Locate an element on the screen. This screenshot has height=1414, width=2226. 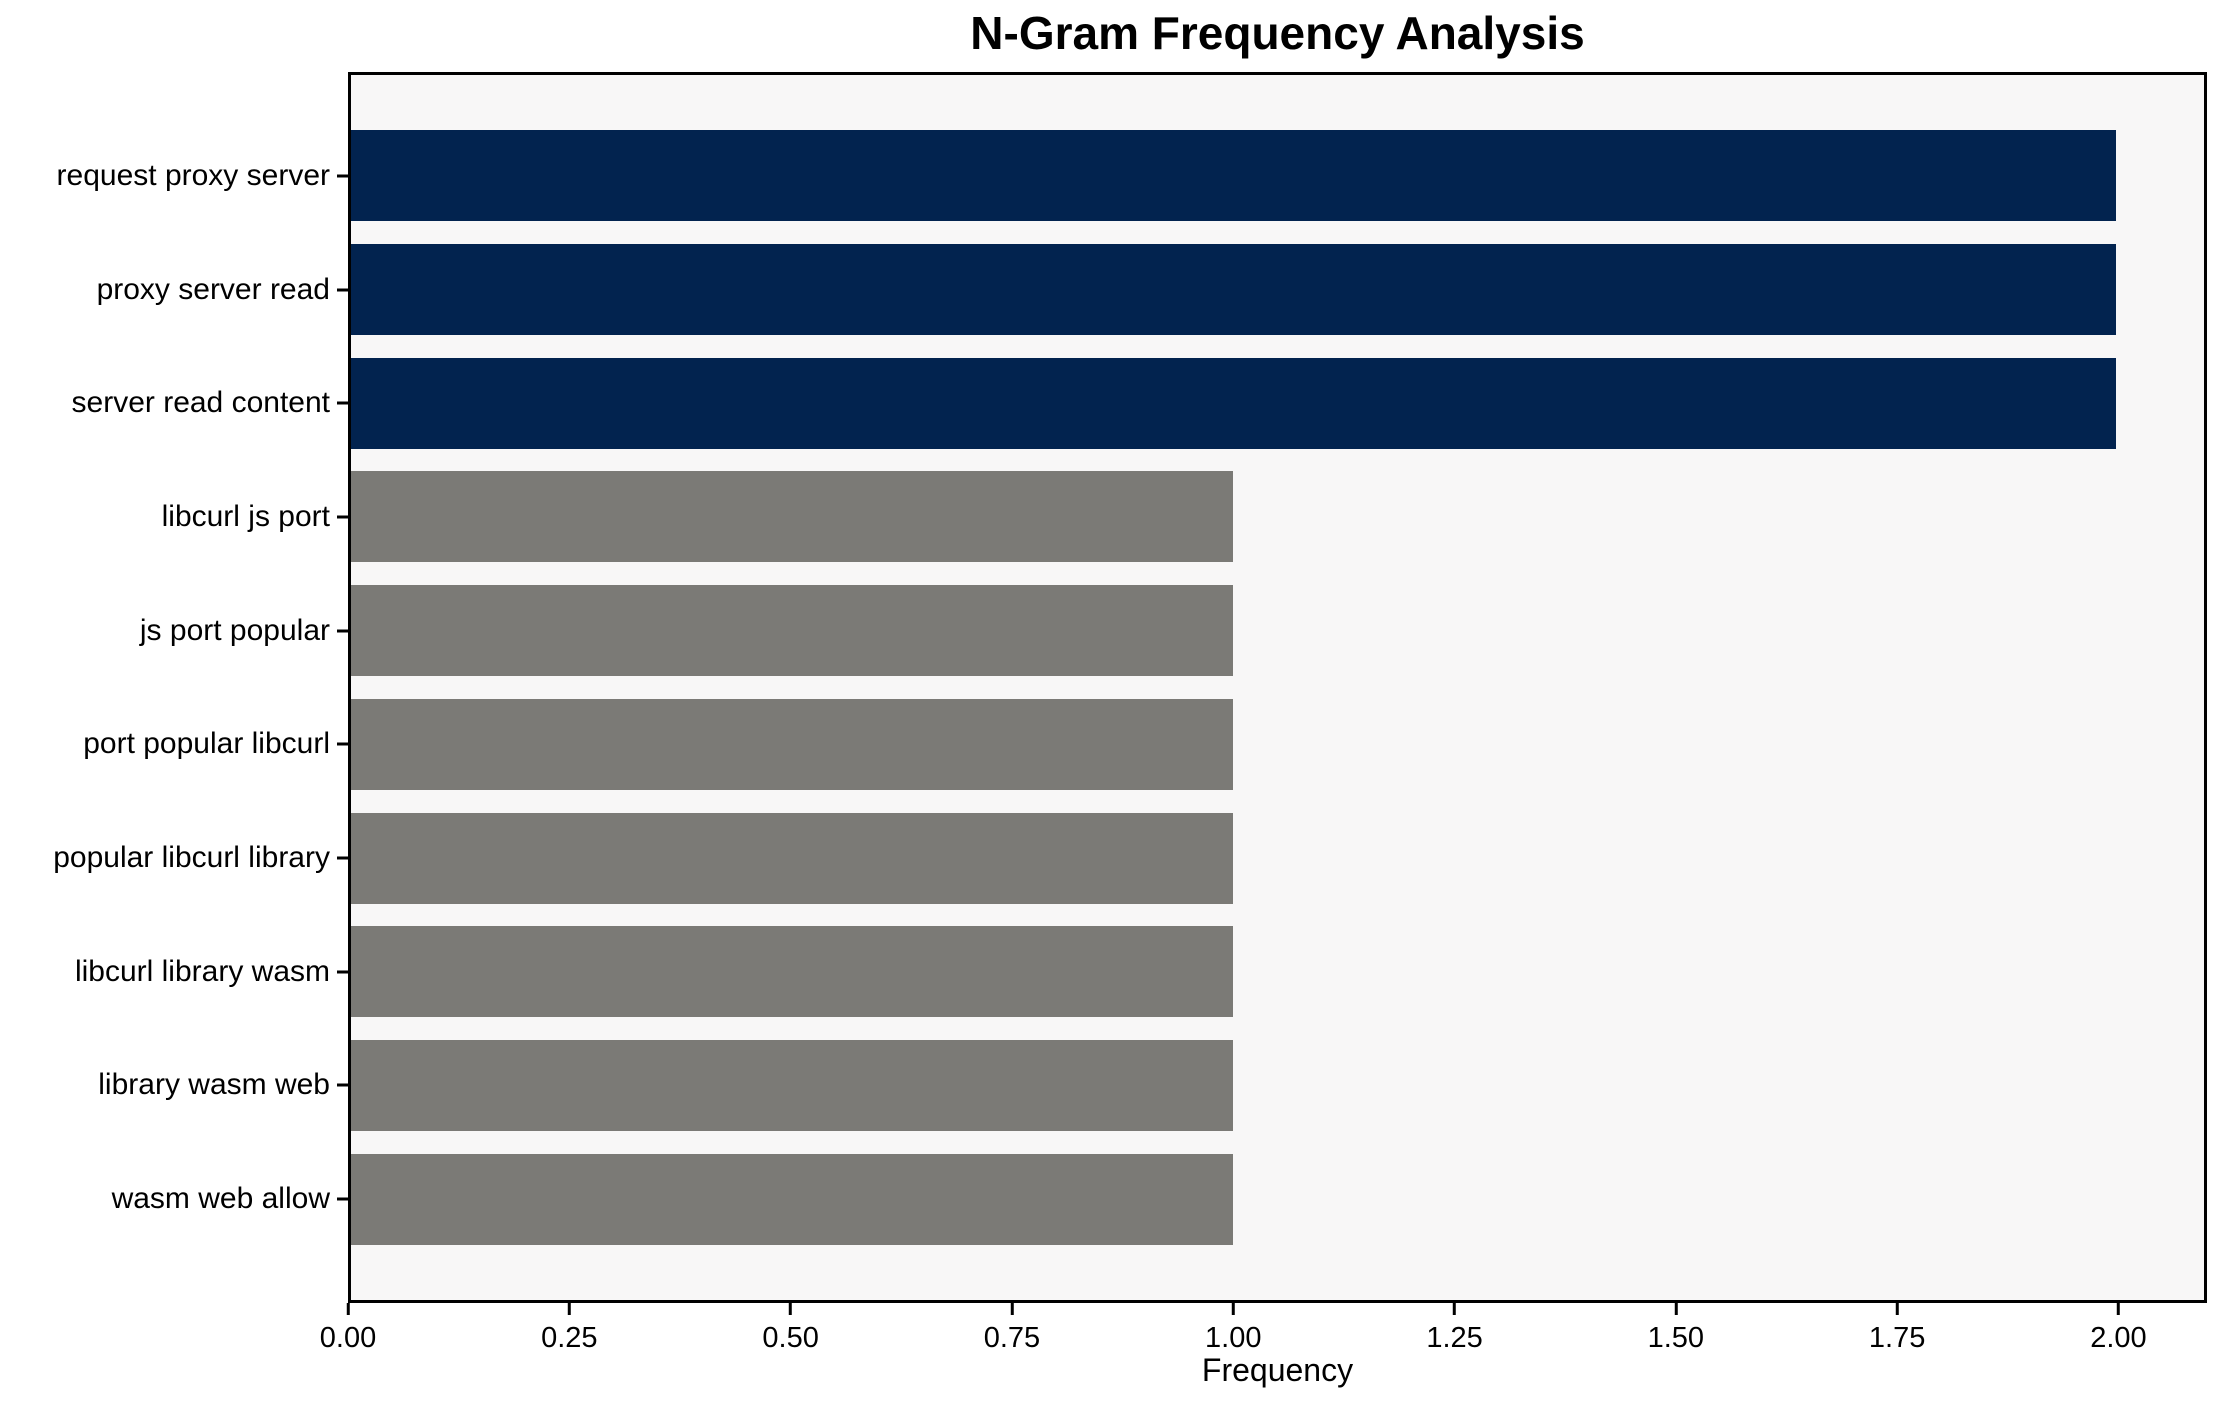
bar-row: wasm web allow is located at coordinates (1158, 1199).